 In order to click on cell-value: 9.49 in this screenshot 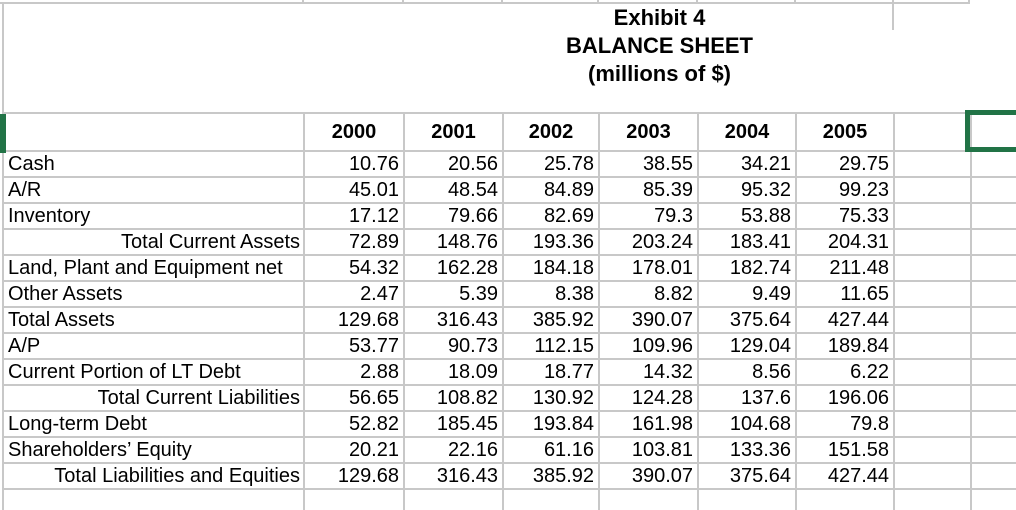, I will do `click(747, 294)`.